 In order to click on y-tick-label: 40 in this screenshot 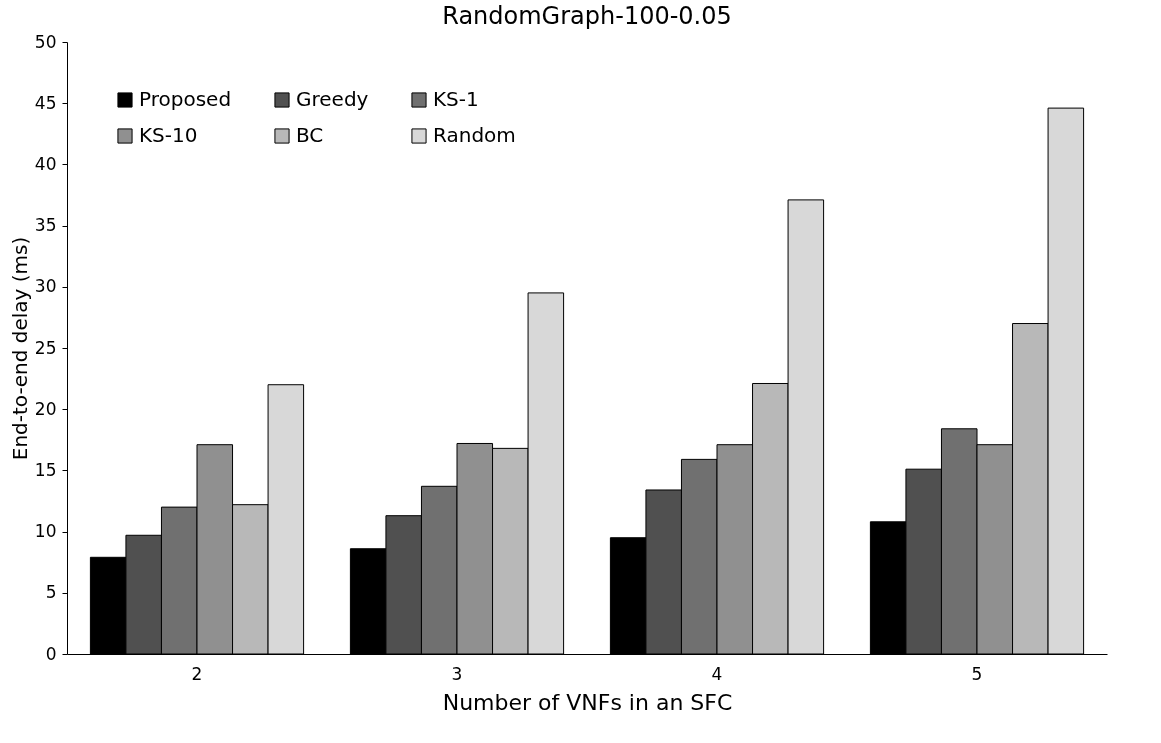, I will do `click(45, 163)`.